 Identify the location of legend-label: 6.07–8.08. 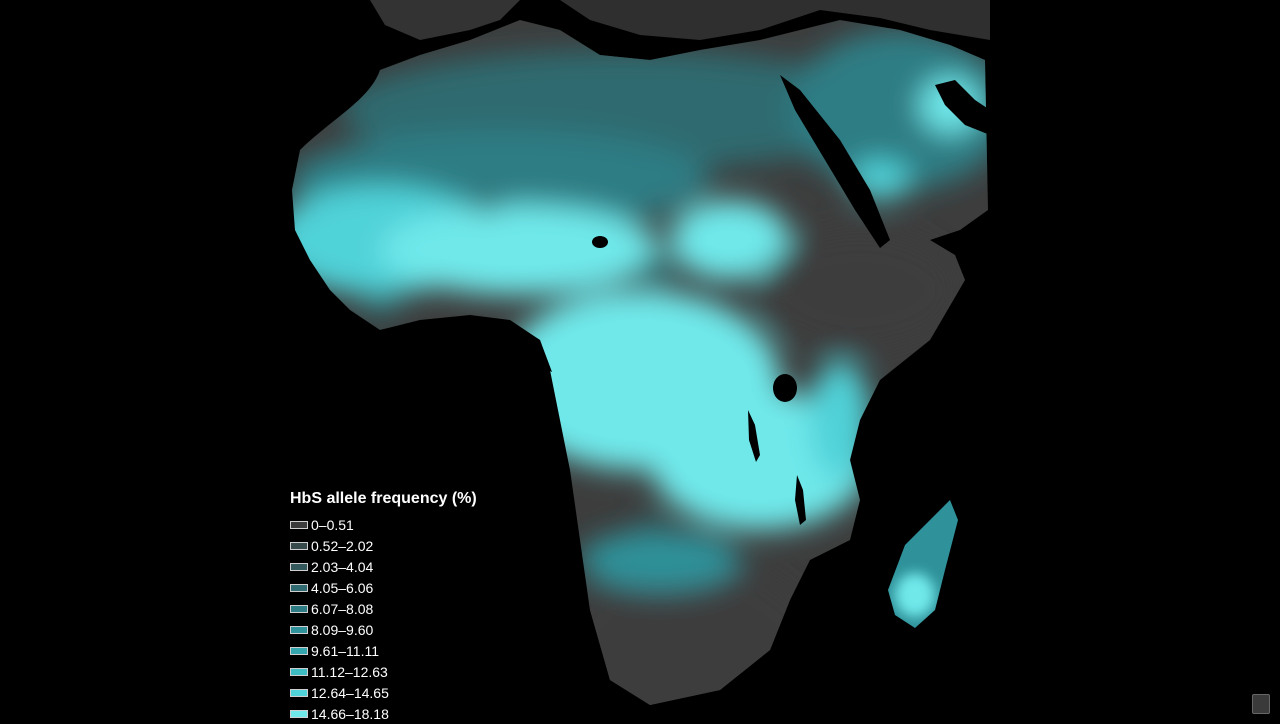
(342, 608).